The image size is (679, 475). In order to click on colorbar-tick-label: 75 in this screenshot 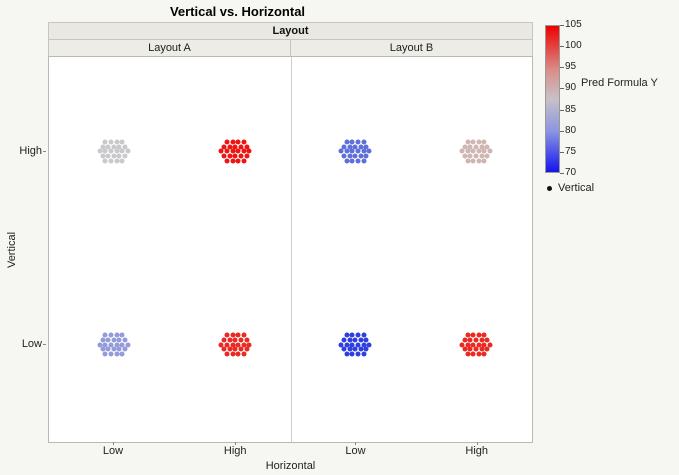, I will do `click(568, 151)`.